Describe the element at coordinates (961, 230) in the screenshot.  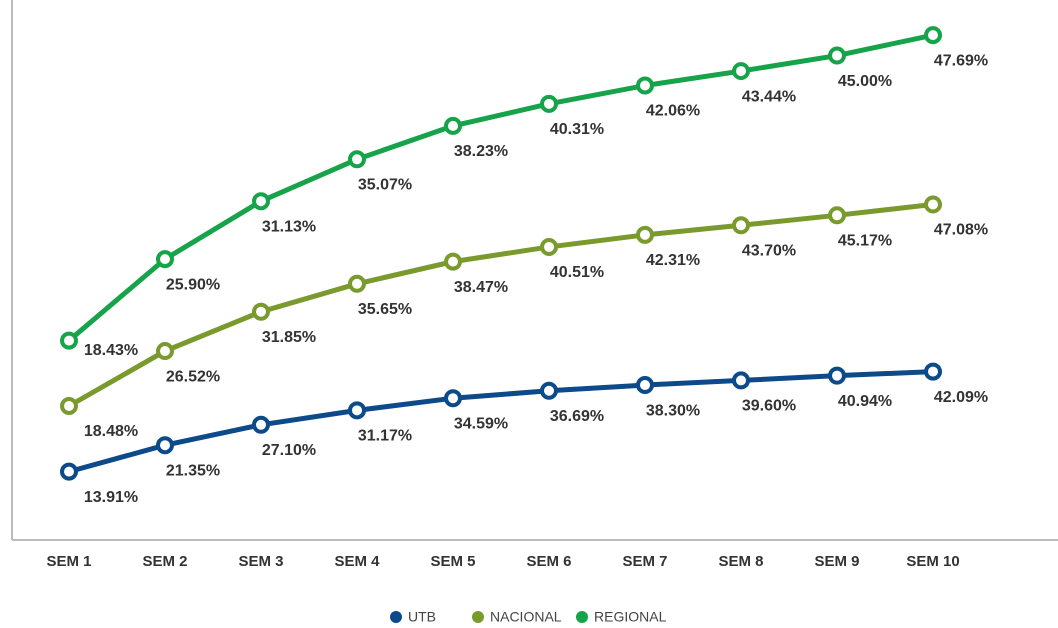
I see `value-label: 47.08%` at that location.